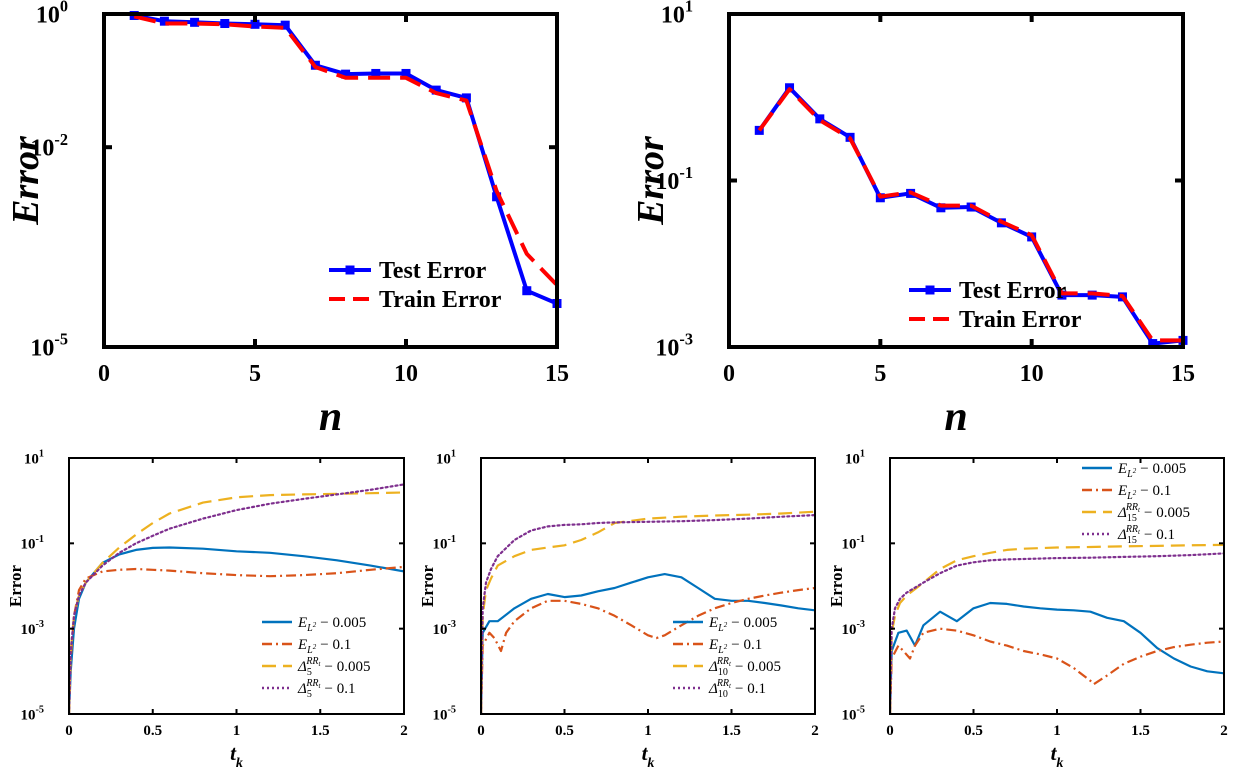 The height and width of the screenshot is (777, 1241). Describe the element at coordinates (955, 417) in the screenshot. I see `x-axis-label: n` at that location.